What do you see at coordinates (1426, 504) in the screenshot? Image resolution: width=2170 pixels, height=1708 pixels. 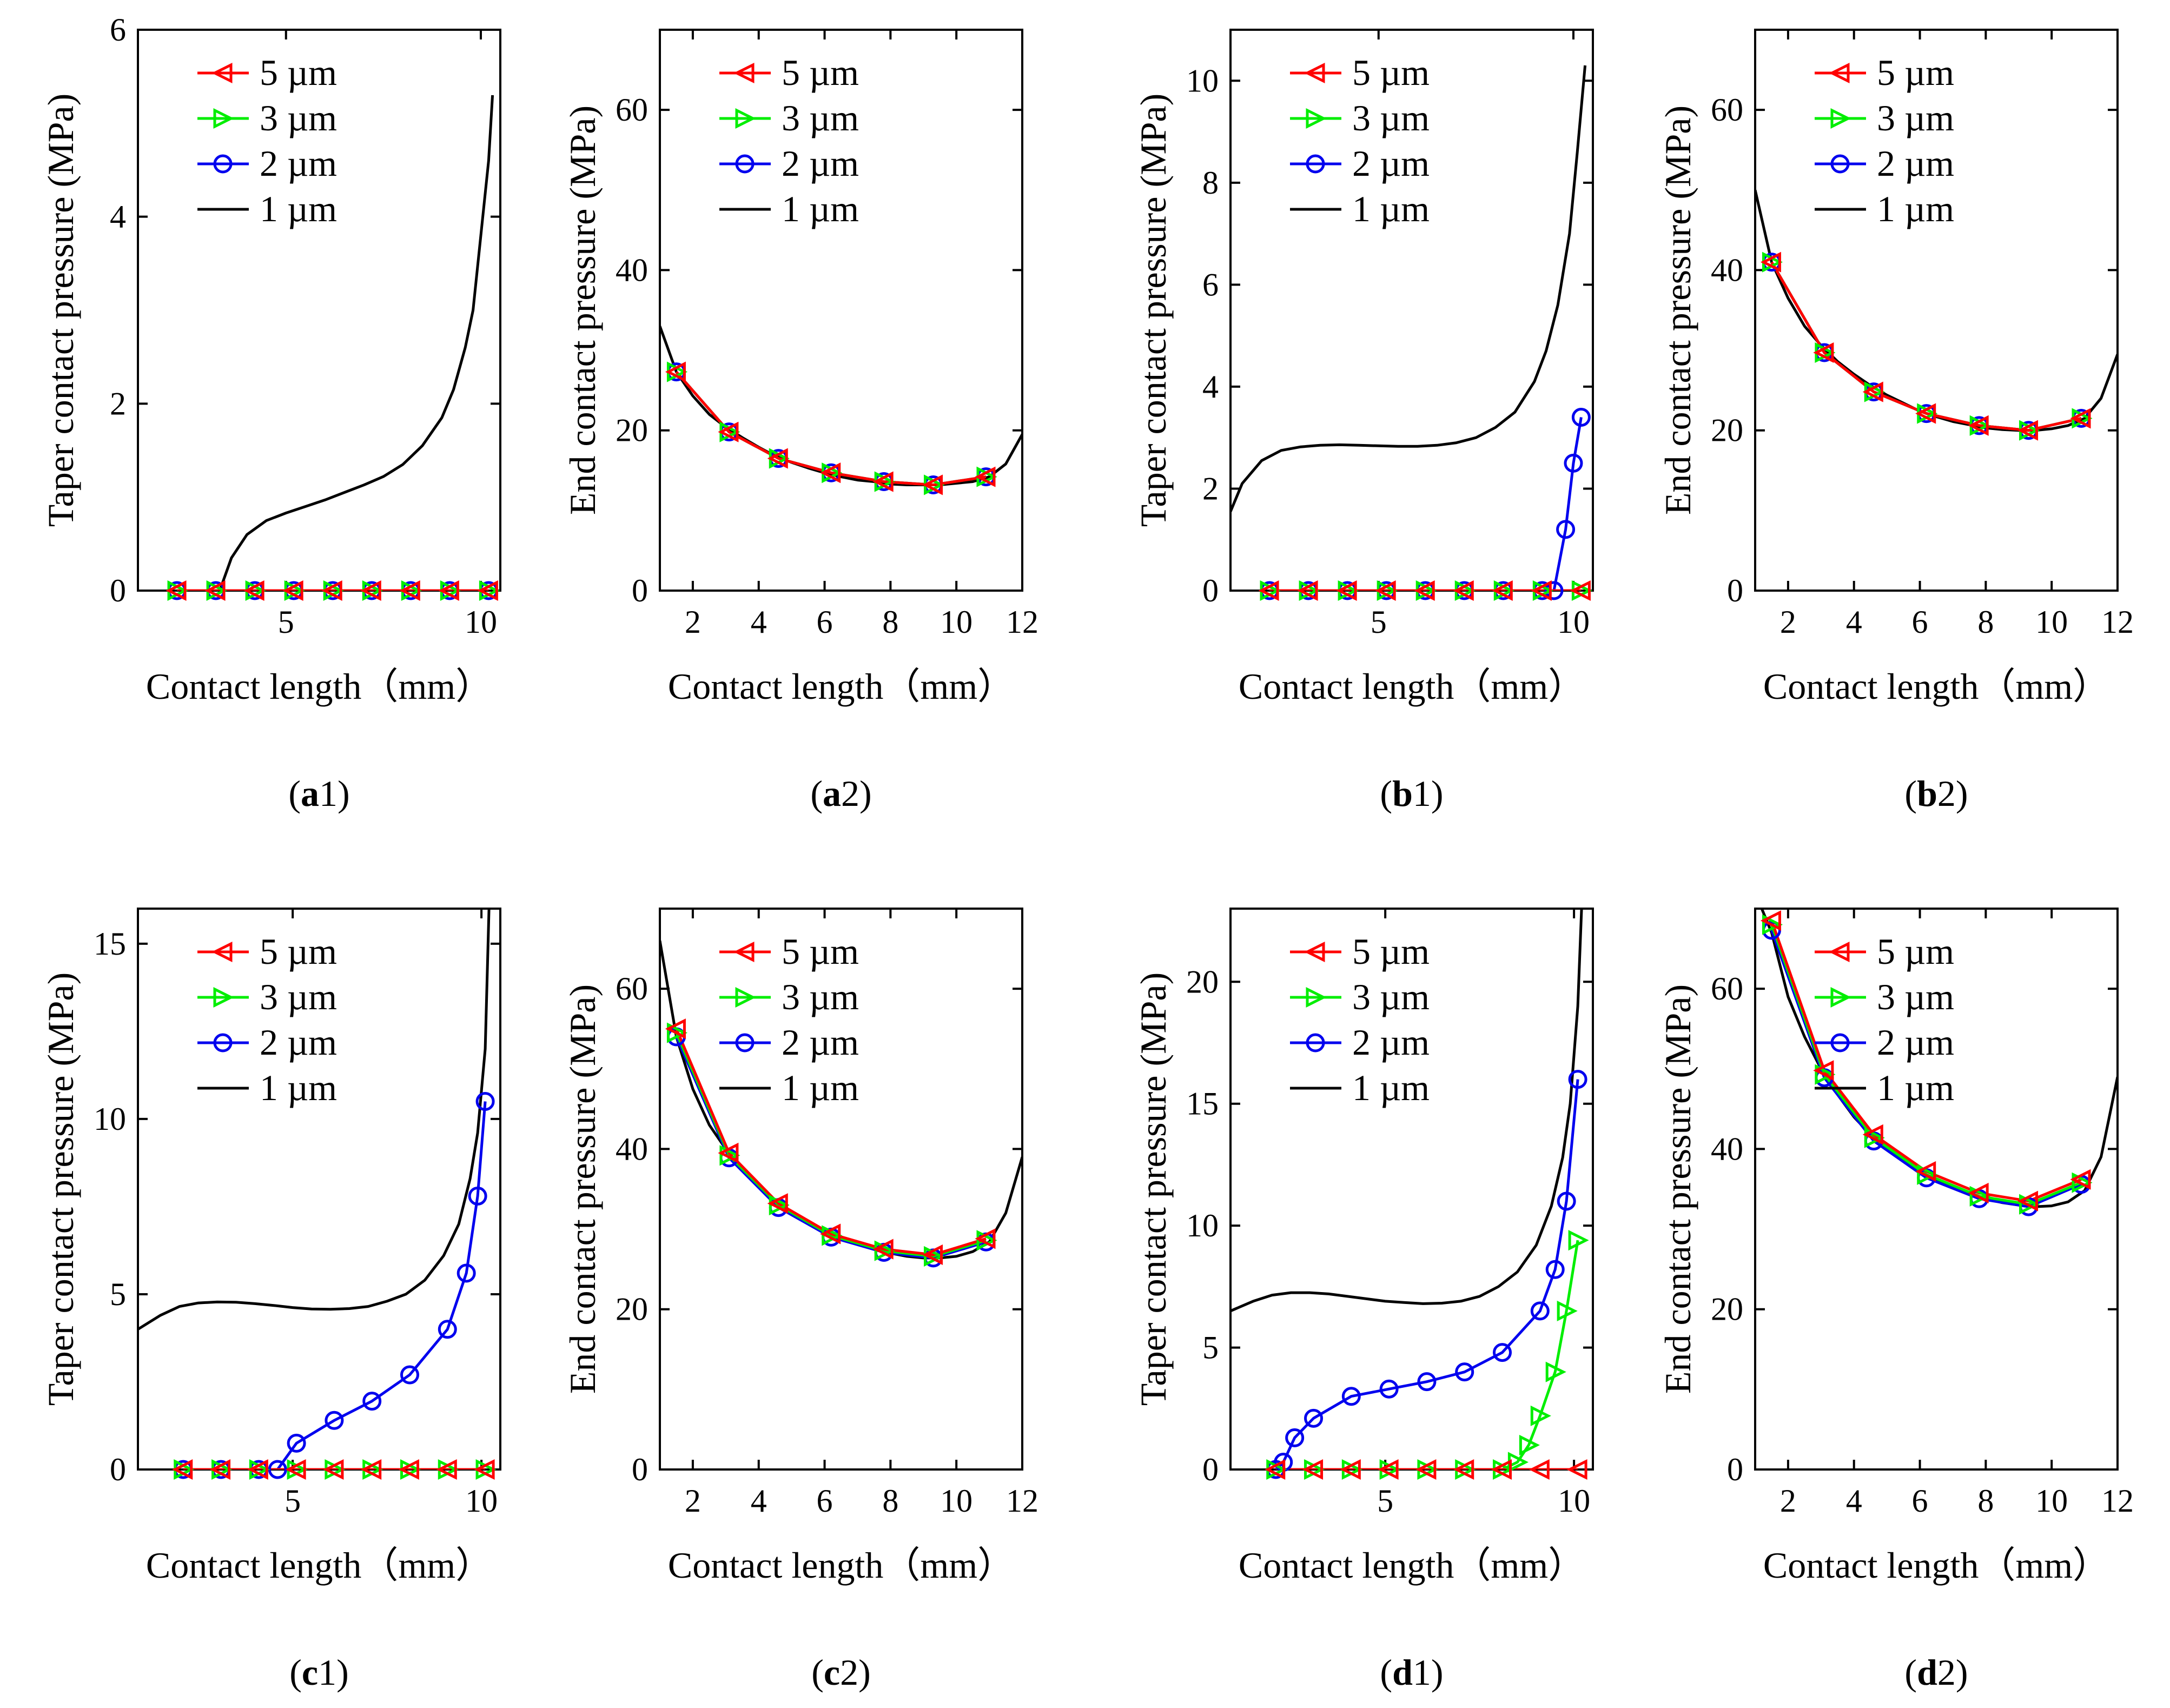 I see `series-line-2um` at bounding box center [1426, 504].